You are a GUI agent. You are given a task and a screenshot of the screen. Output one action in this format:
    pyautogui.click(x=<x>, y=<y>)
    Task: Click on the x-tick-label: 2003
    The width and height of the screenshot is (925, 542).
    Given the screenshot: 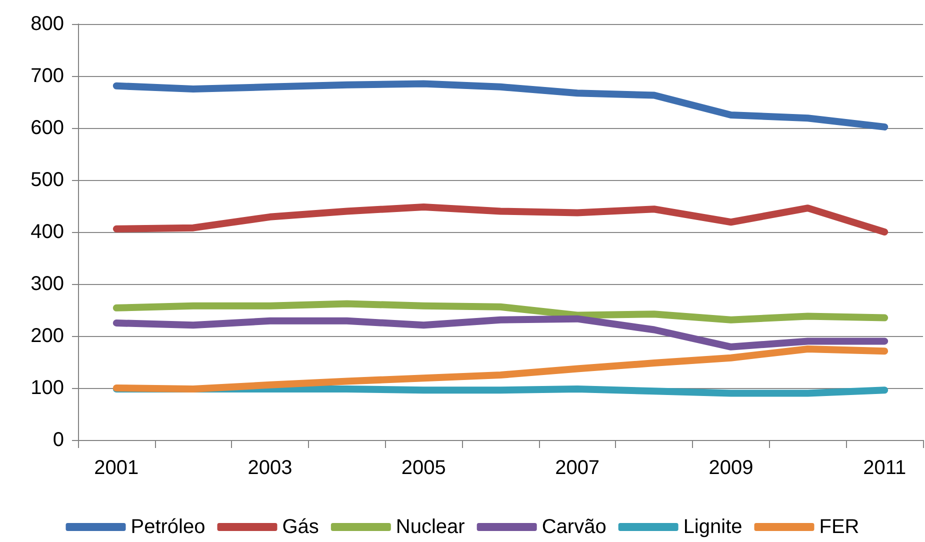 What is the action you would take?
    pyautogui.click(x=270, y=468)
    